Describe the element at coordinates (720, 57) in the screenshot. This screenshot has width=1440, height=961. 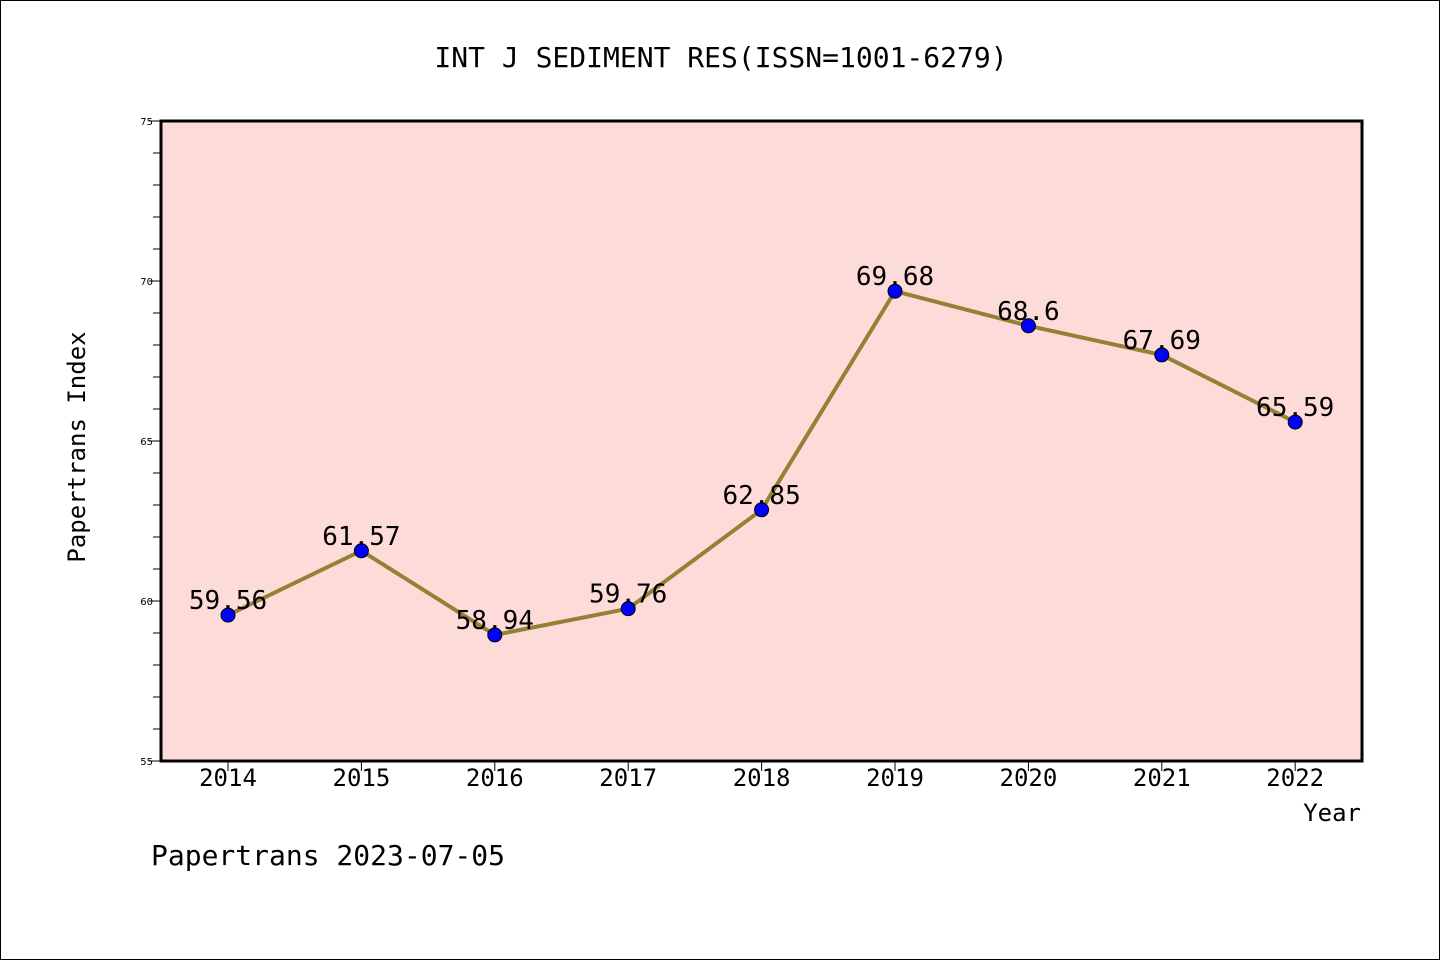
I see `chart-title: INT J SEDIMENT RES(ISSN=1001-6279)` at that location.